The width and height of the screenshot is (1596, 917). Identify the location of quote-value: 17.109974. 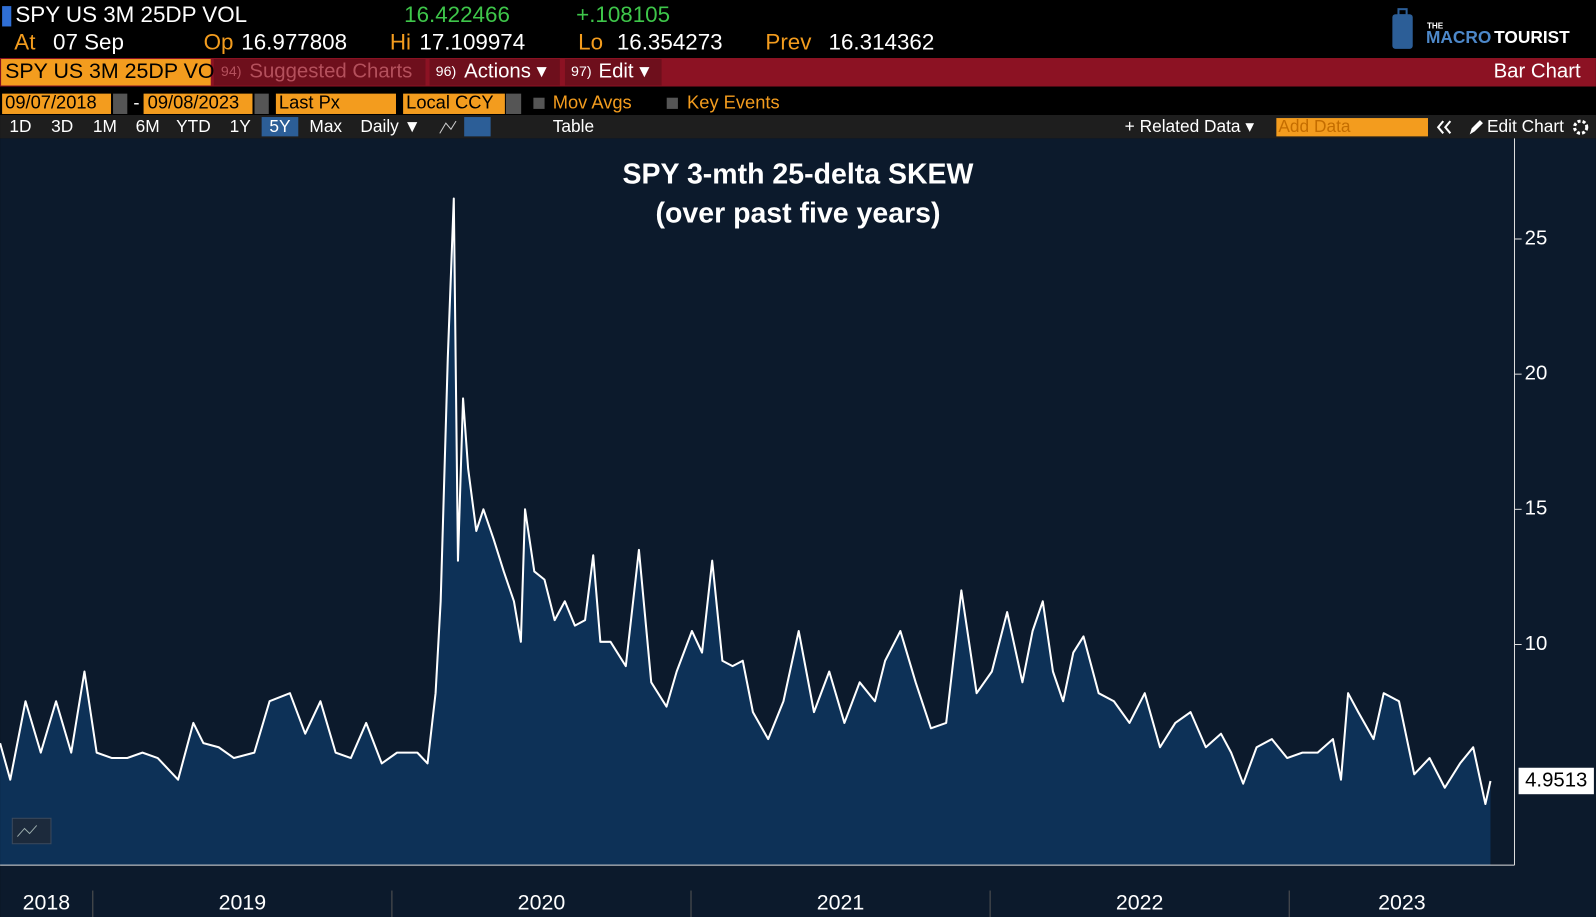
(472, 42).